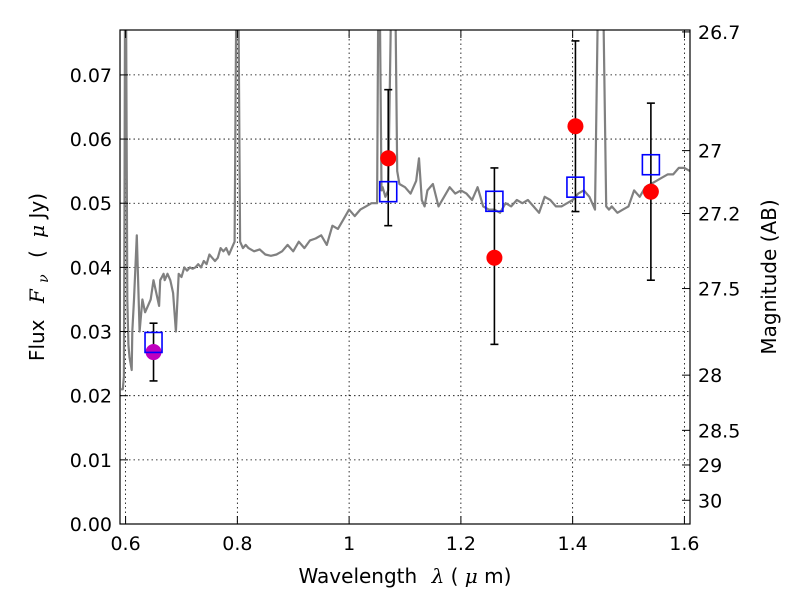 This screenshot has height=600, width=800. What do you see at coordinates (455, 576) in the screenshot?
I see `x-axis-label-unit-open: (` at bounding box center [455, 576].